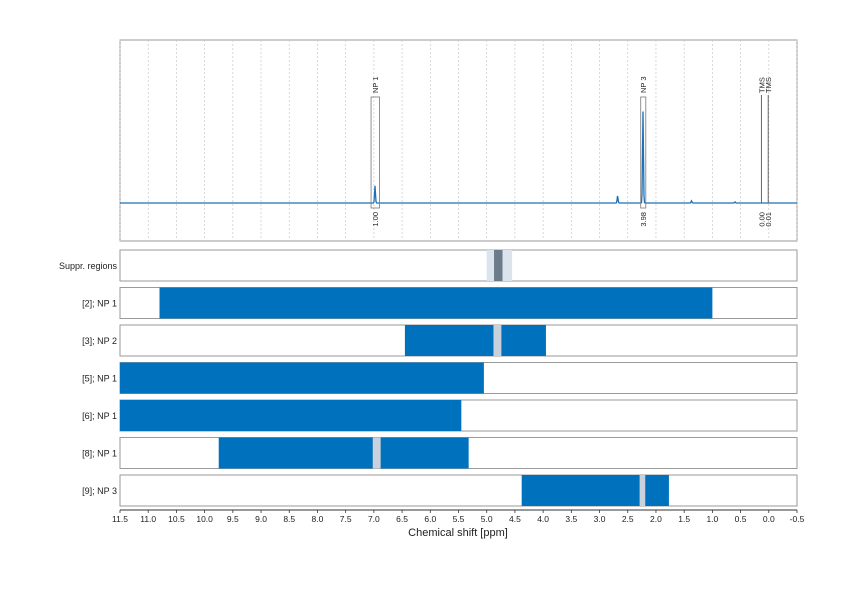 Image resolution: width=842 pixels, height=595 pixels. Describe the element at coordinates (498, 265) in the screenshot. I see `suppression-inner` at that location.